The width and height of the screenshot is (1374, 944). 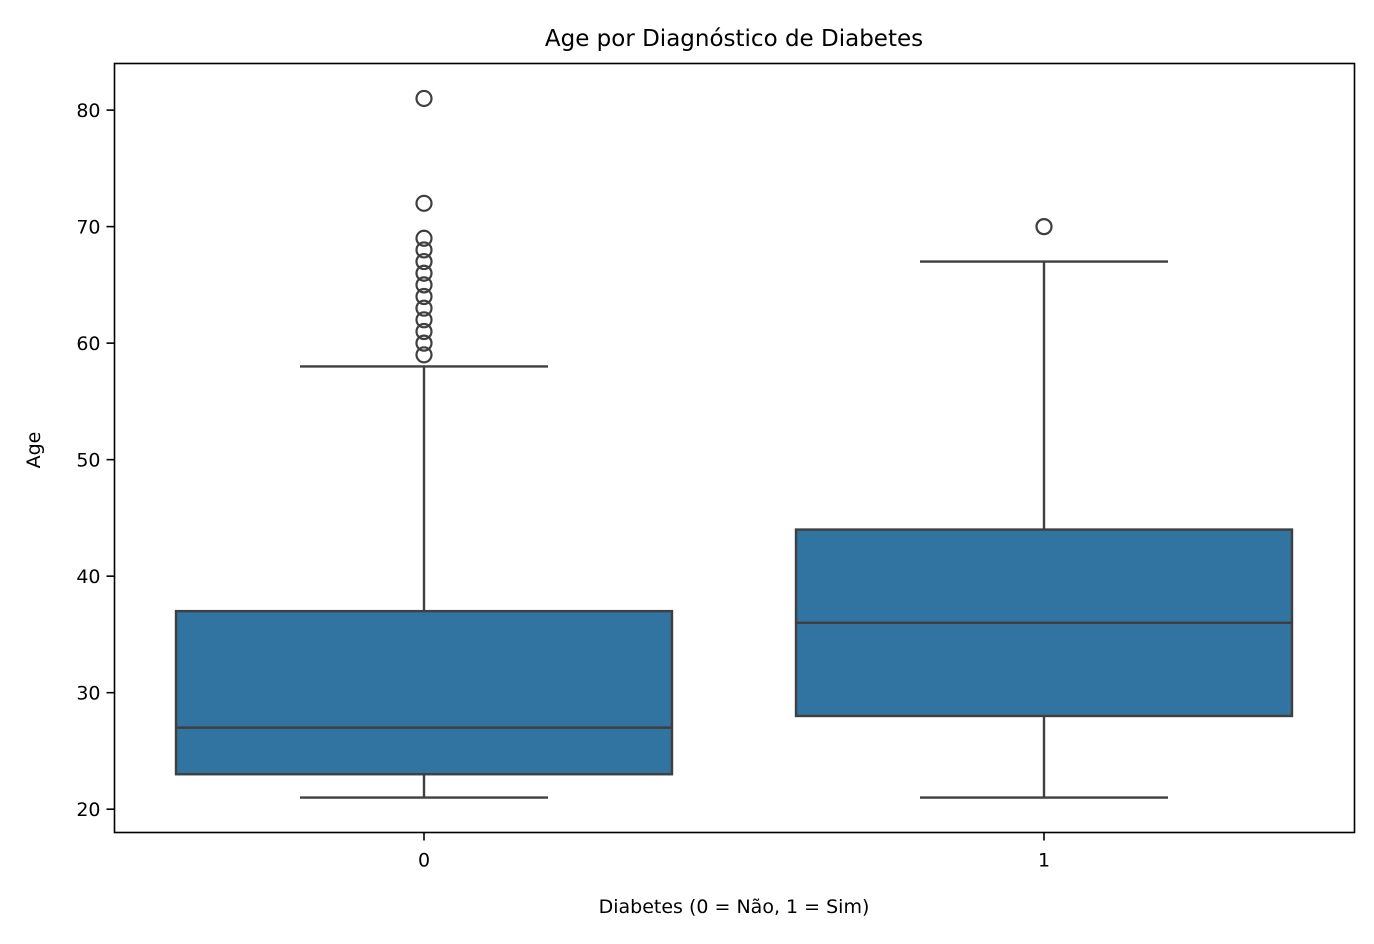 What do you see at coordinates (1044, 861) in the screenshot?
I see `x-tick-label: 1` at bounding box center [1044, 861].